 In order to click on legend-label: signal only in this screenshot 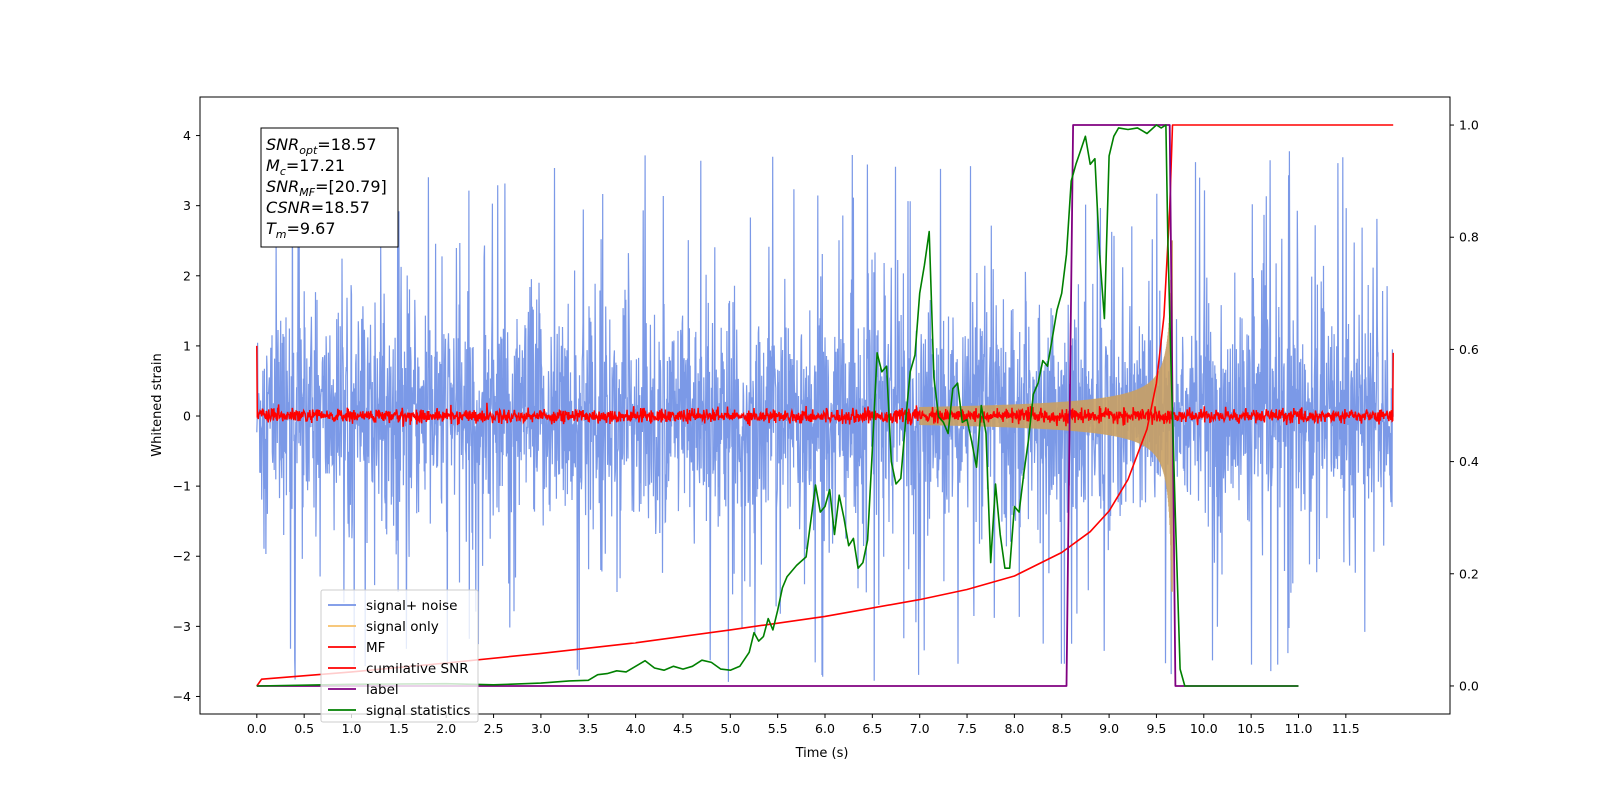, I will do `click(402, 627)`.